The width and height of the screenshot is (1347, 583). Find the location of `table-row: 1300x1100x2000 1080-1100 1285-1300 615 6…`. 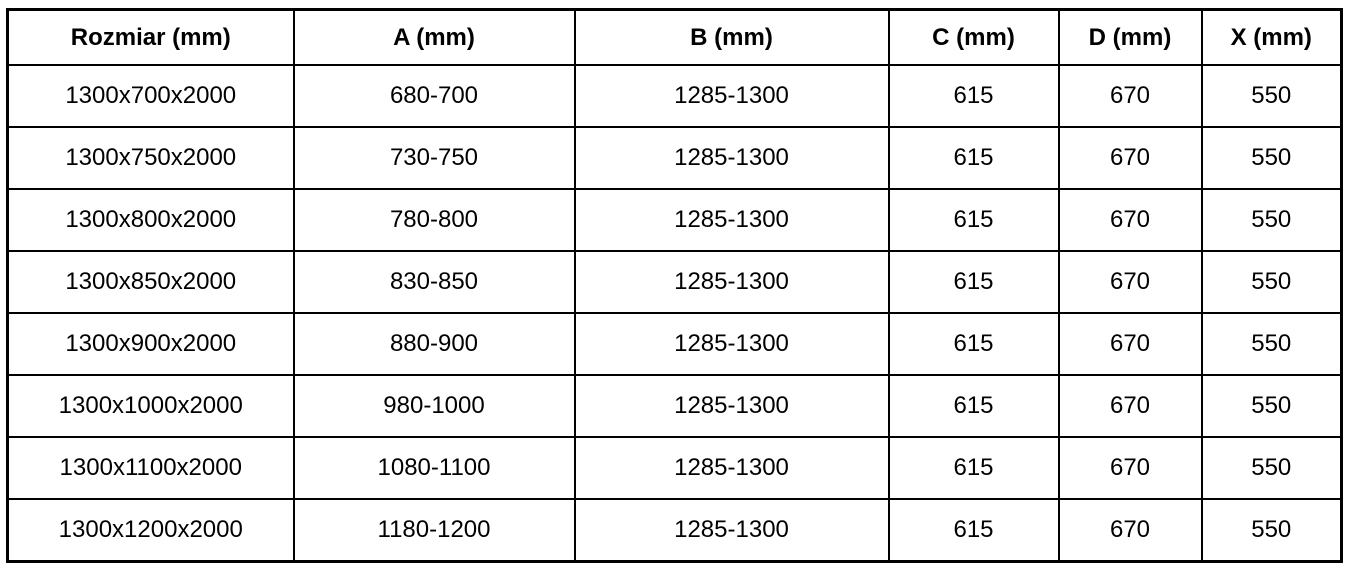

table-row: 1300x1100x2000 1080-1100 1285-1300 615 6… is located at coordinates (674, 468).